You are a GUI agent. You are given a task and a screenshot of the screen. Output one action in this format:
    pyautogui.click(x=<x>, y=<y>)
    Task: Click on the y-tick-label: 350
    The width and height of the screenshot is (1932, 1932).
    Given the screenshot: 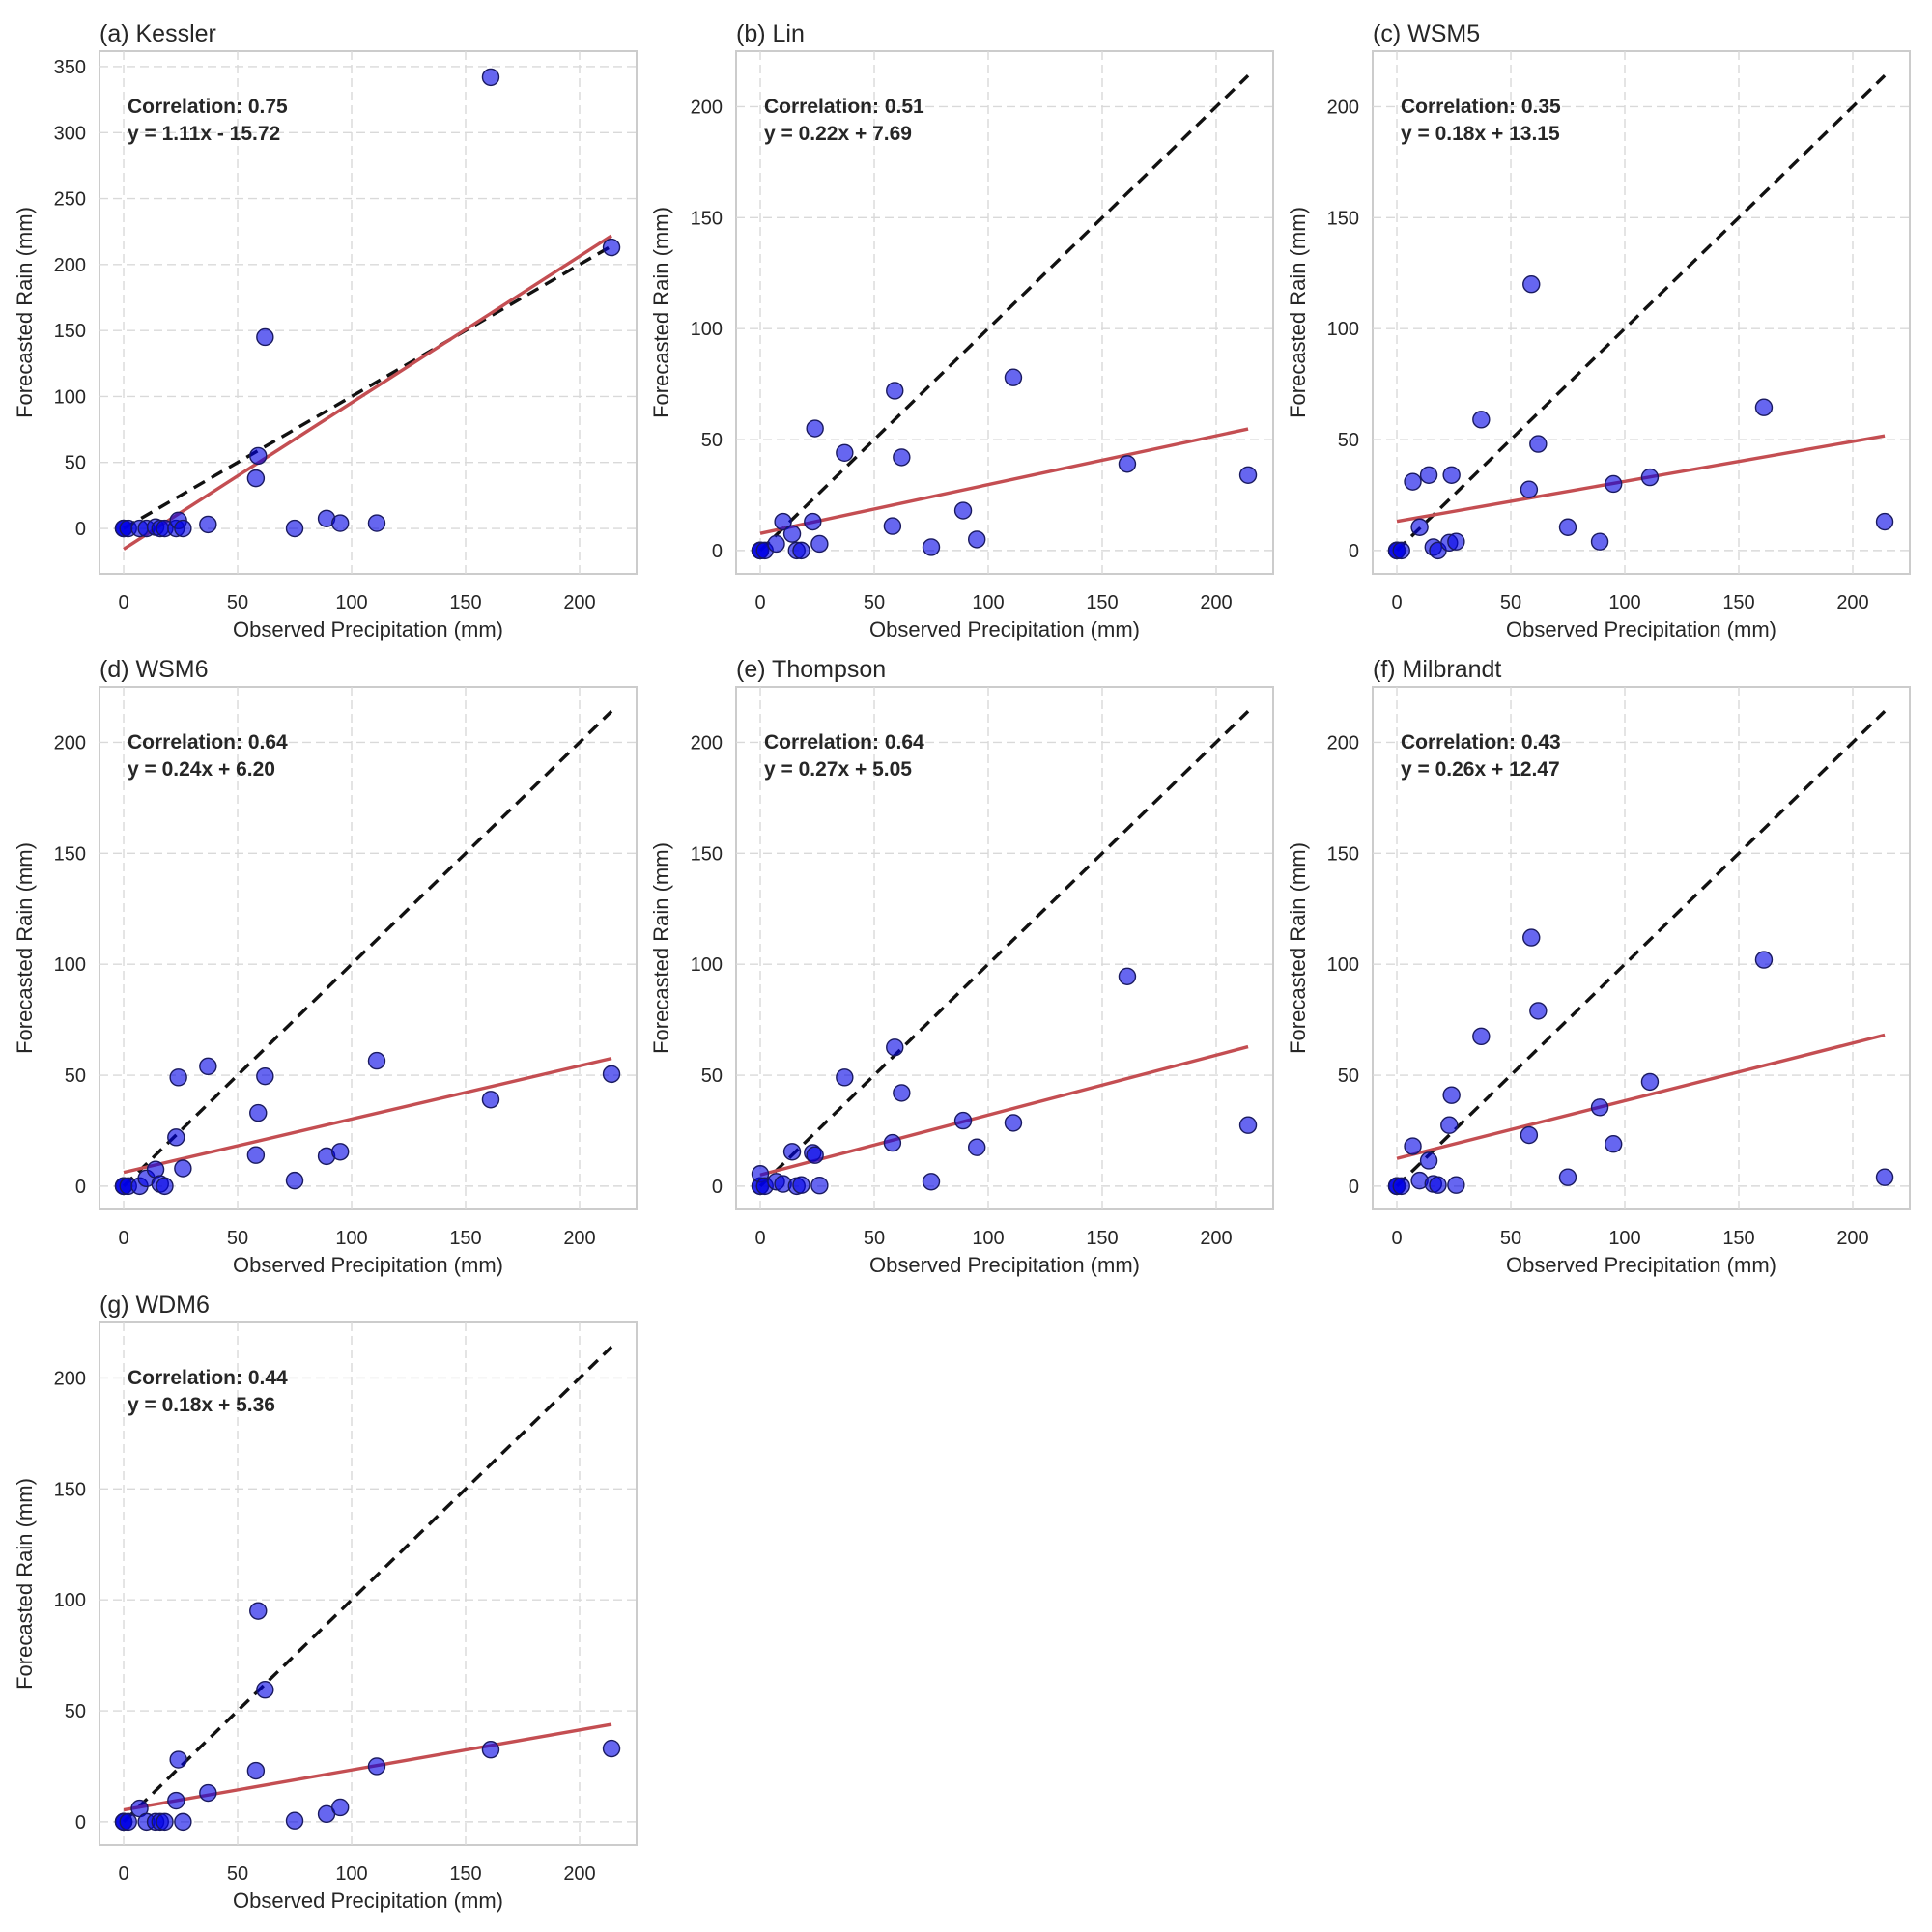 What is the action you would take?
    pyautogui.click(x=70, y=67)
    